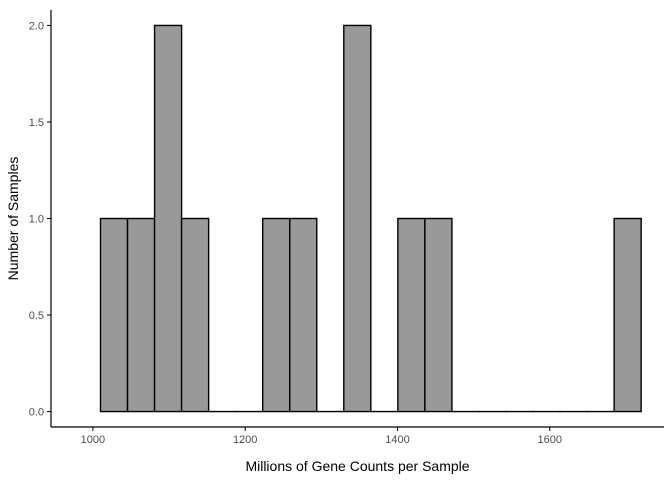  I want to click on y-tick-label: 1.5, so click(36, 123).